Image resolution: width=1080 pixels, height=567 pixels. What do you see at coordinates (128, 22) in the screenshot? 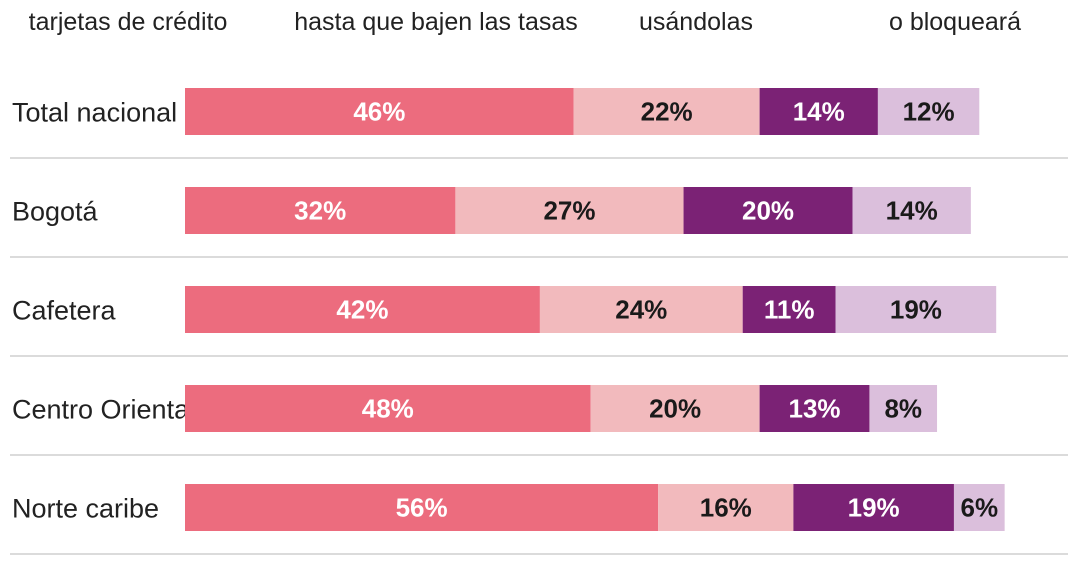
I see `legend-header-1: tarjetas de crédito` at bounding box center [128, 22].